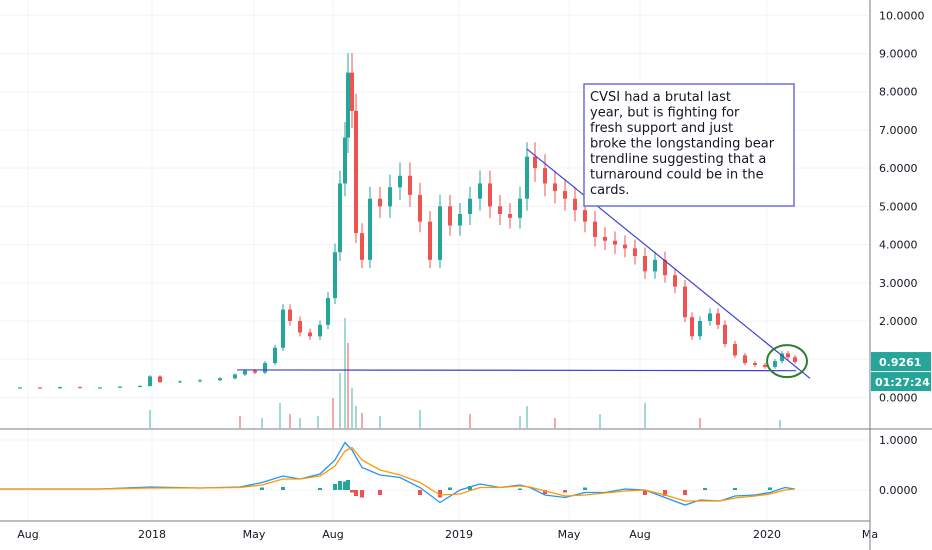 Image resolution: width=932 pixels, height=550 pixels. Describe the element at coordinates (900, 362) in the screenshot. I see `last-price-label: 0.9261` at that location.